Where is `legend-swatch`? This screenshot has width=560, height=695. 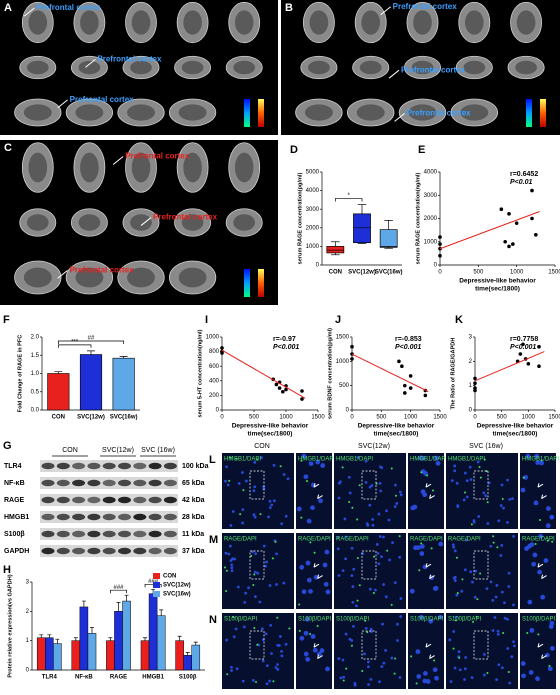
legend-swatch is located at coordinates (156, 585).